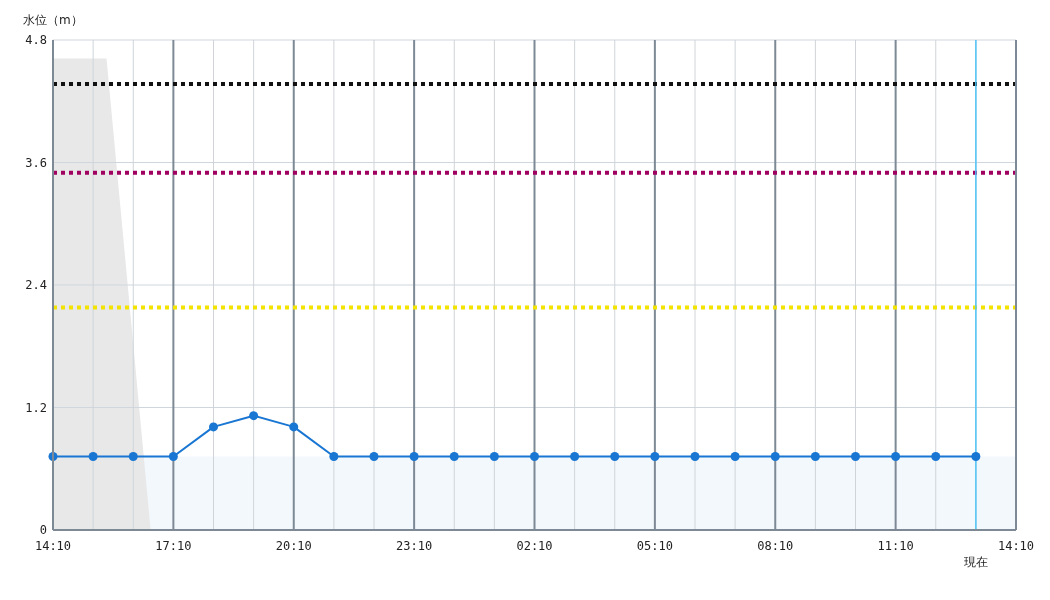 This screenshot has height=600, width=1050. What do you see at coordinates (53, 20) in the screenshot?
I see `y-axis-title: 水位（m）` at bounding box center [53, 20].